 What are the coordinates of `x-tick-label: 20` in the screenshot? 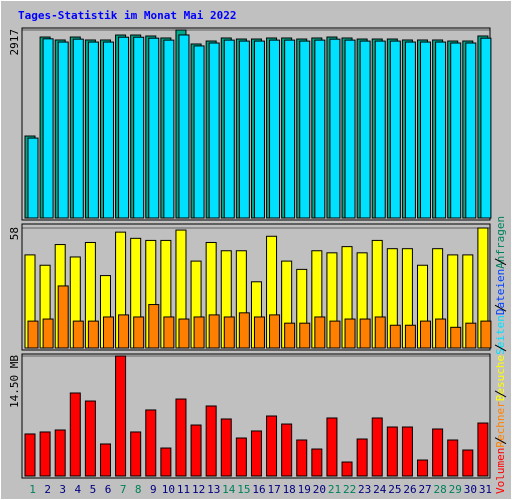 It's located at (319, 489).